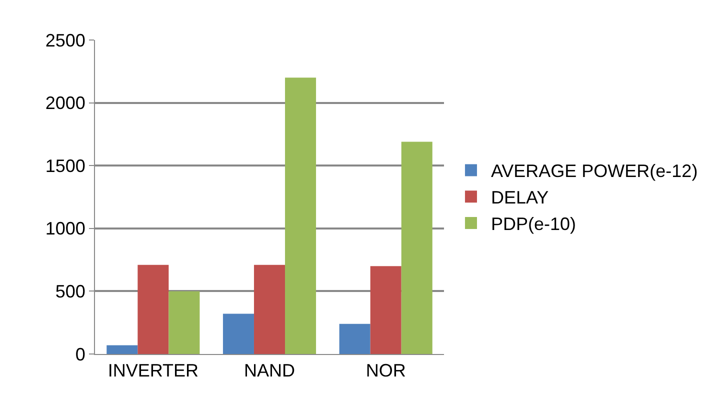  I want to click on legend-label: PDP(e-10), so click(533, 224).